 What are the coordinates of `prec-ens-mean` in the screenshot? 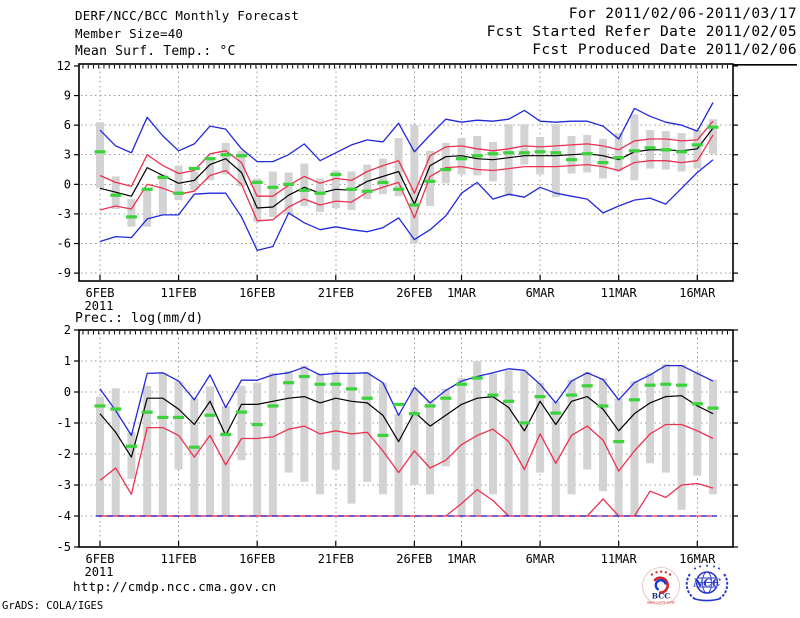 It's located at (406, 426).